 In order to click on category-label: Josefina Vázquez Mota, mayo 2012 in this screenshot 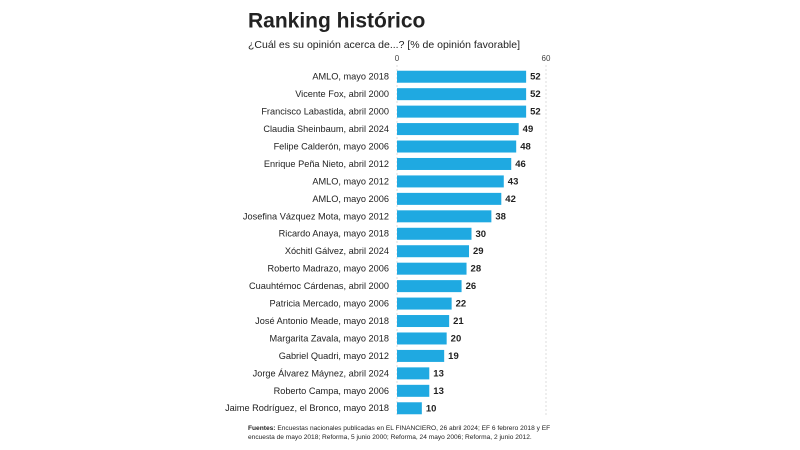, I will do `click(316, 216)`.